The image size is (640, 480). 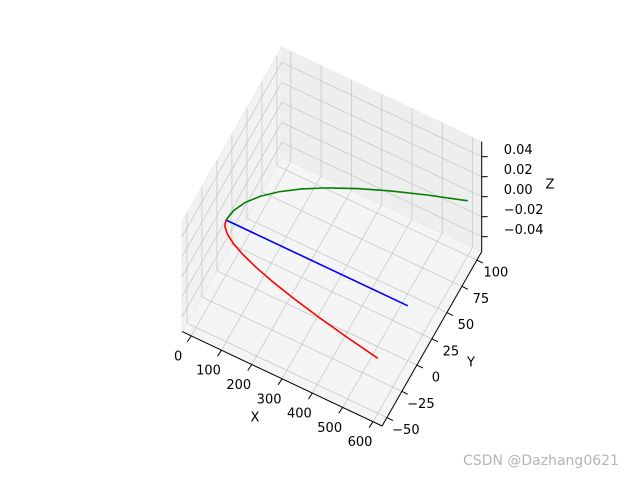 I want to click on watermark: CSDN @Dazhang0621, so click(x=541, y=461).